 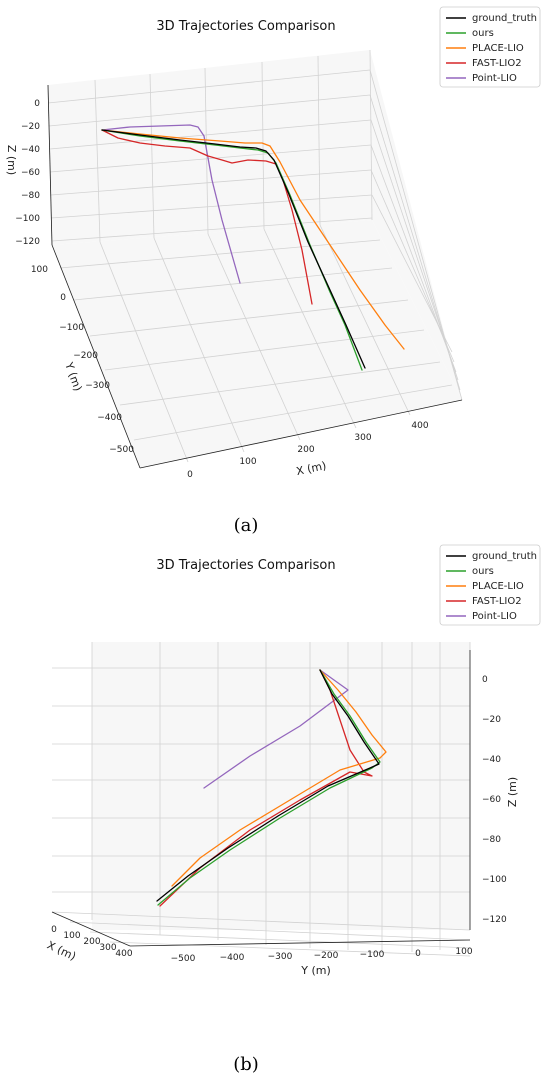 I want to click on chart-b-y-ticks: −500 −400 −300 −200 −100 0 100, so click(x=322, y=955).